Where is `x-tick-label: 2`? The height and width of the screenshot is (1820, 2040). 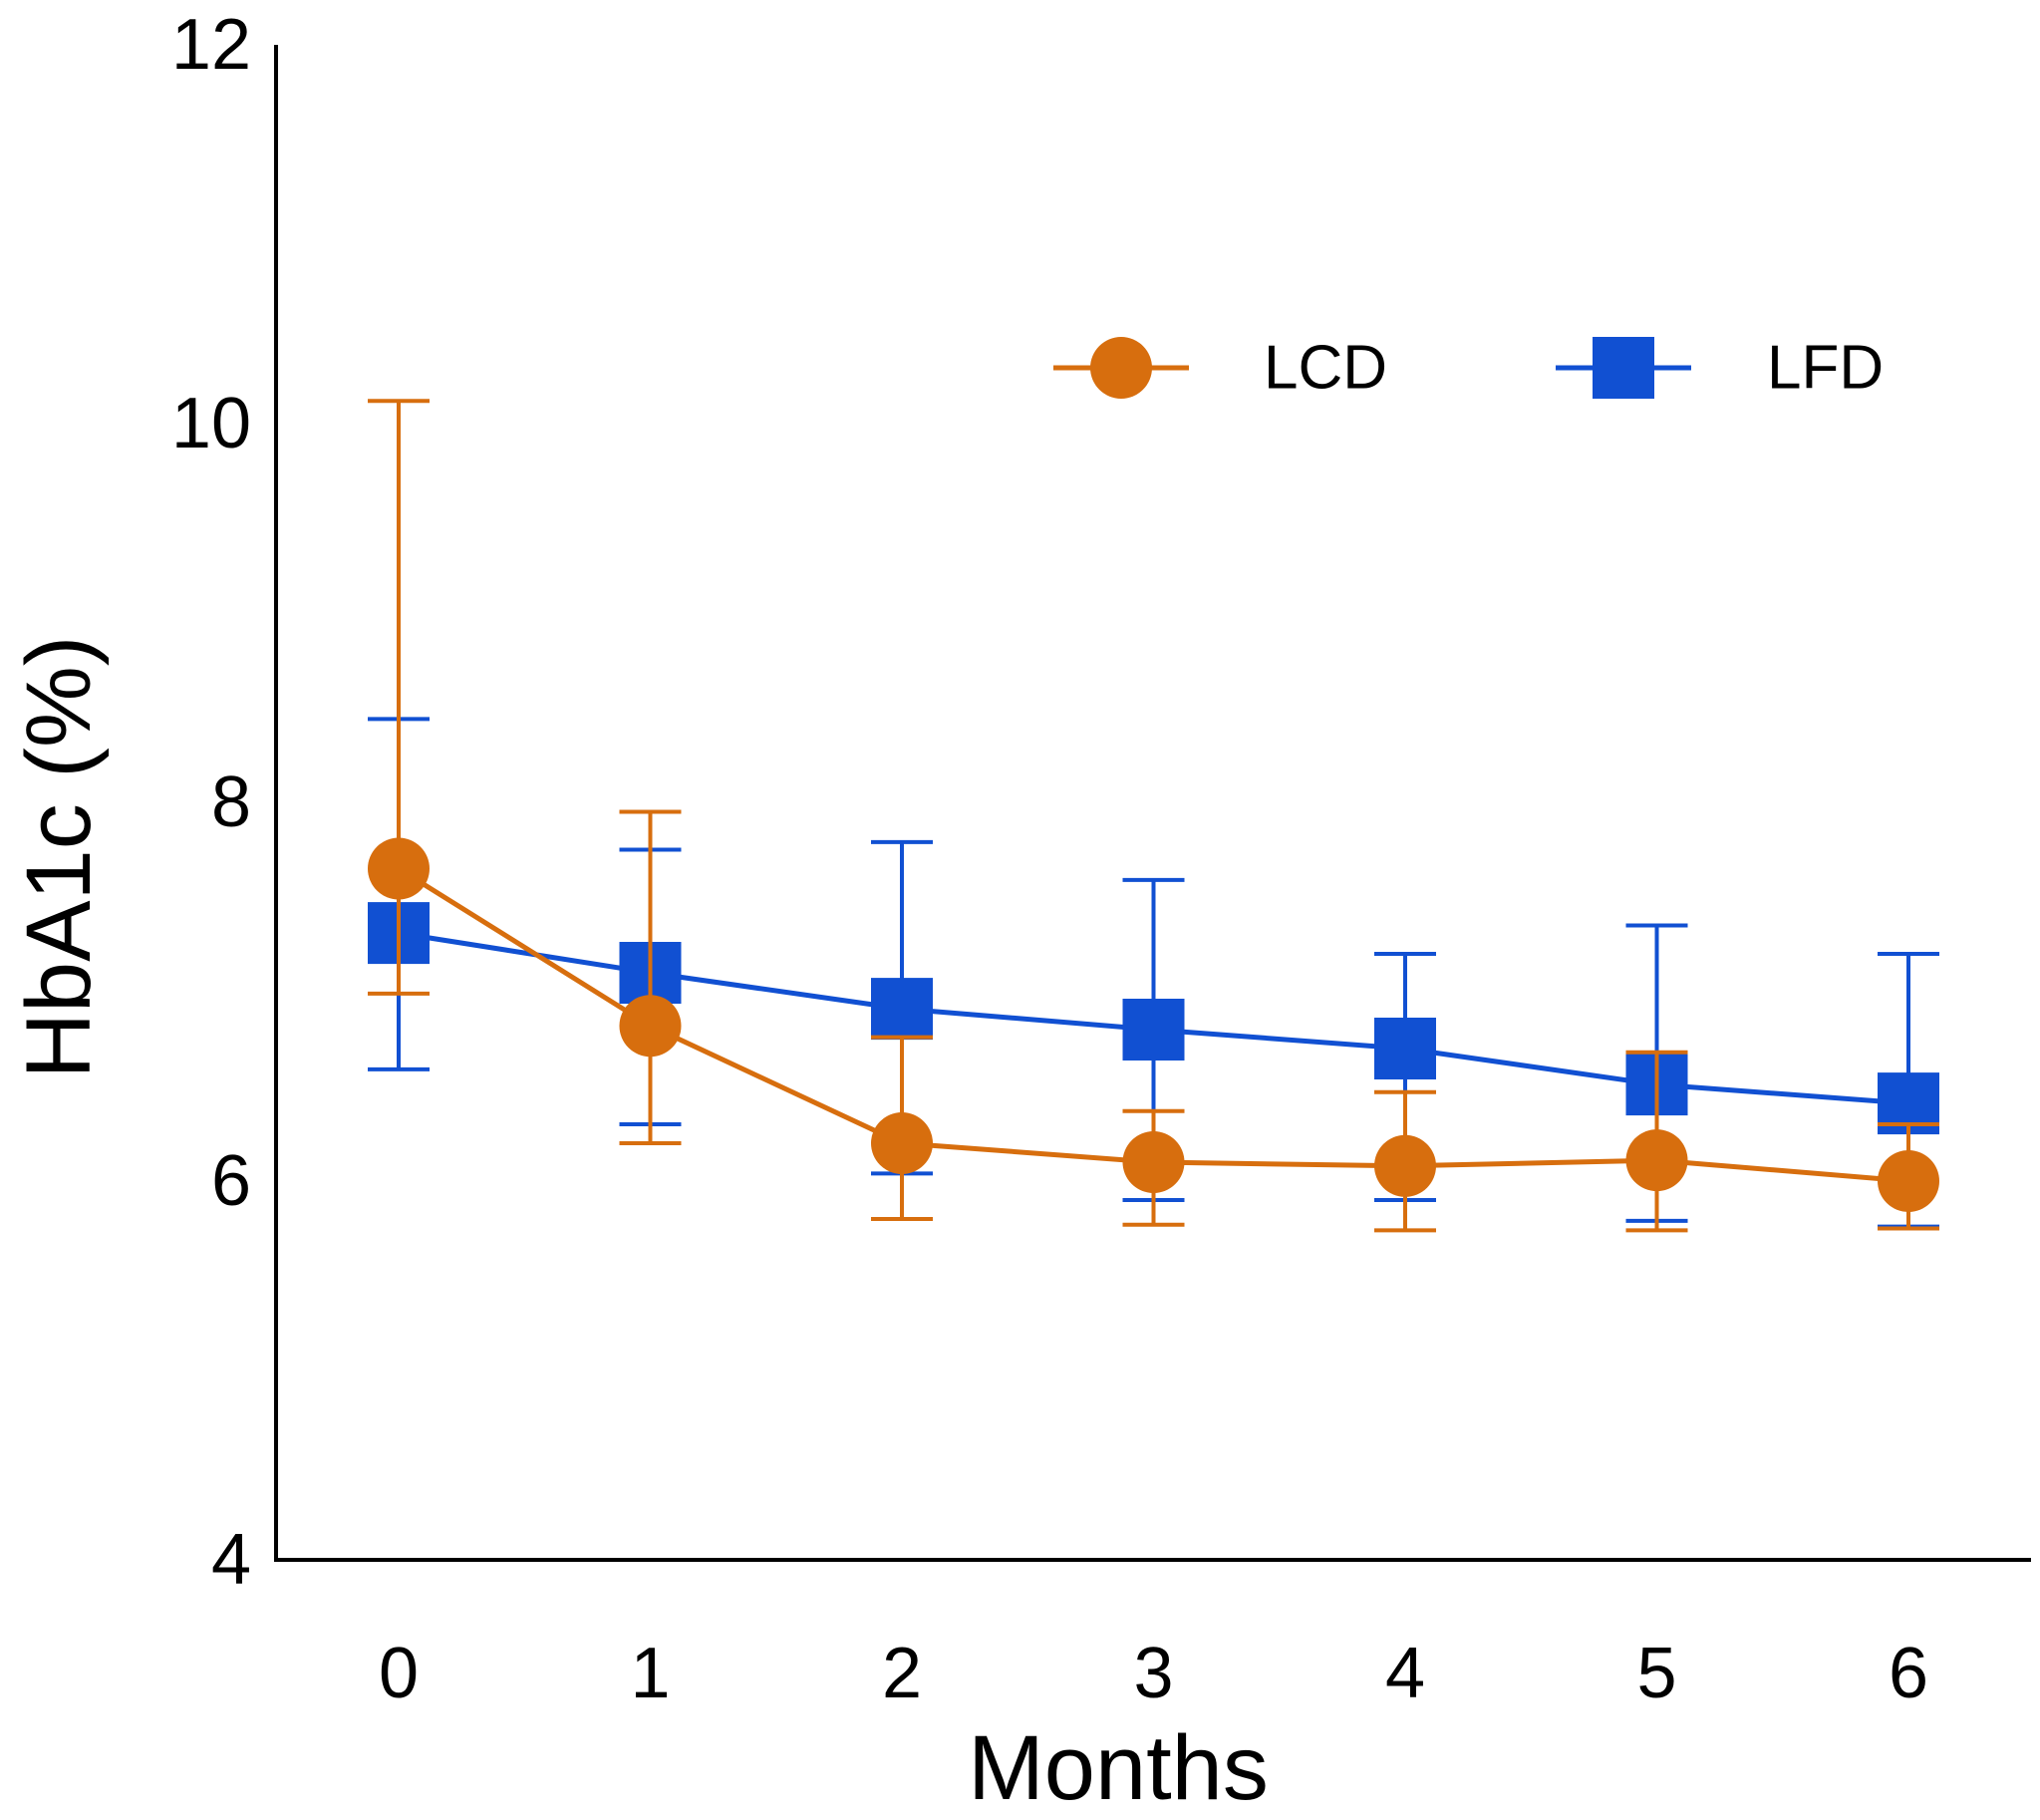 x-tick-label: 2 is located at coordinates (902, 1673).